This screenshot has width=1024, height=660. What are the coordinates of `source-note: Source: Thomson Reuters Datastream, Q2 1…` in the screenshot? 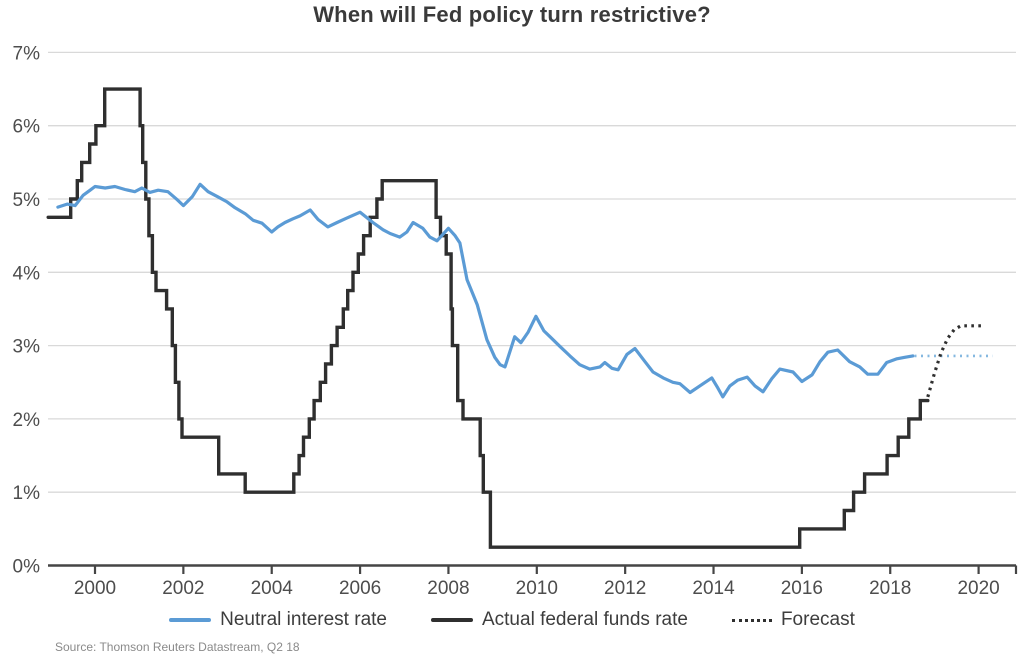 It's located at (177, 647).